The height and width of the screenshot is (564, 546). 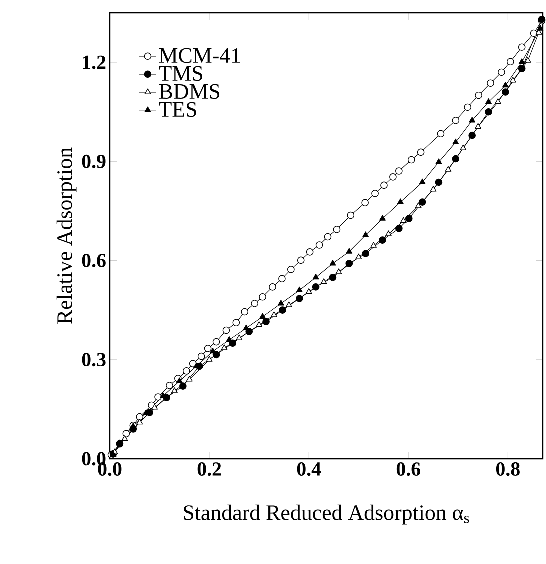 I want to click on x-tick-label: 0.6, so click(x=408, y=469).